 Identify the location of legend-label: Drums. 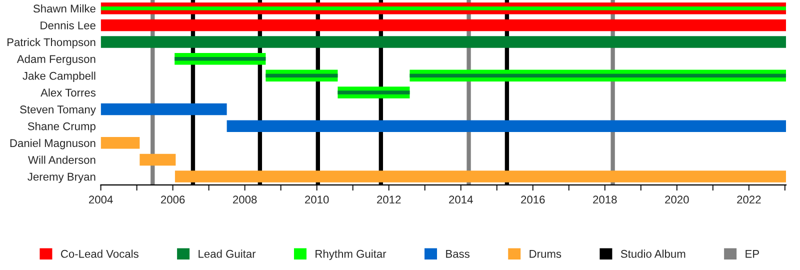
(546, 254).